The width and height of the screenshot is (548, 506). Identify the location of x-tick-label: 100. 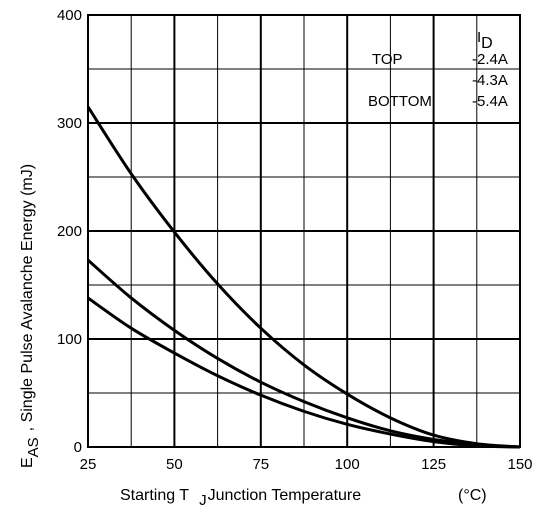
(347, 464).